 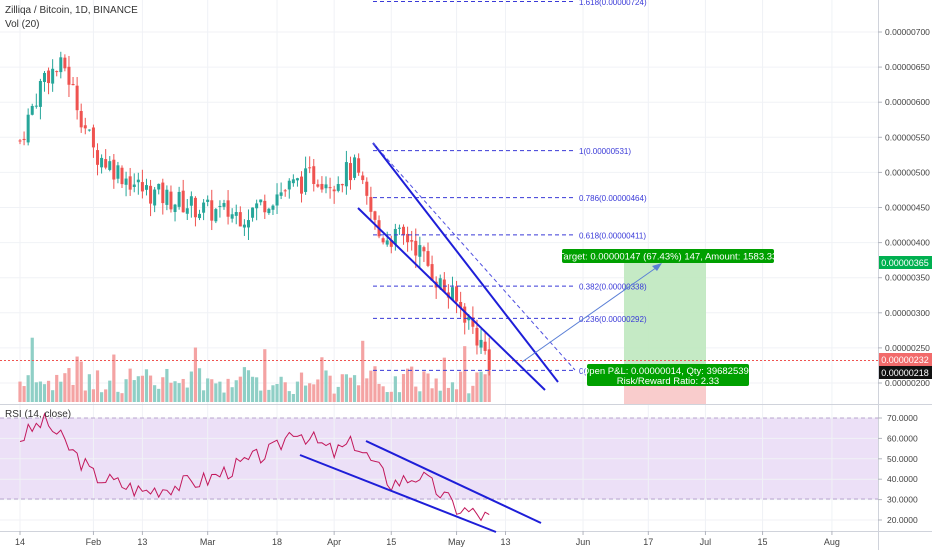 What do you see at coordinates (427, 539) in the screenshot?
I see `time-axis: 14 Feb 13 Mar 18 Apr 15 May 13 Jun 17 Jul 15 Aug` at bounding box center [427, 539].